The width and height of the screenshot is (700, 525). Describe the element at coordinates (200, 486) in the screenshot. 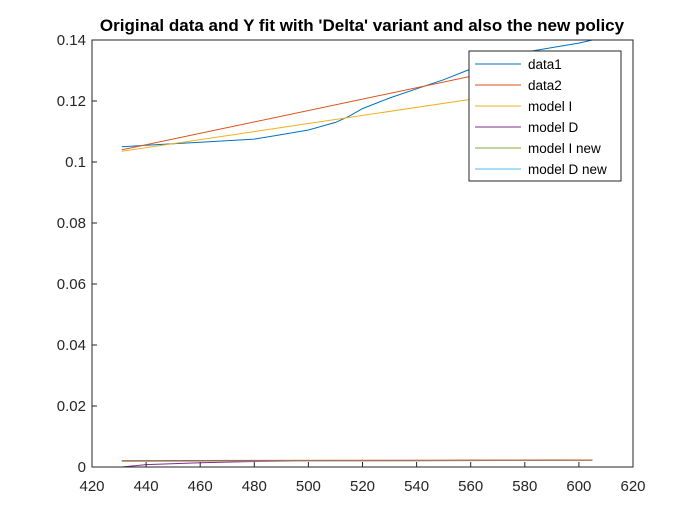

I see `x-tick-label: 460` at that location.